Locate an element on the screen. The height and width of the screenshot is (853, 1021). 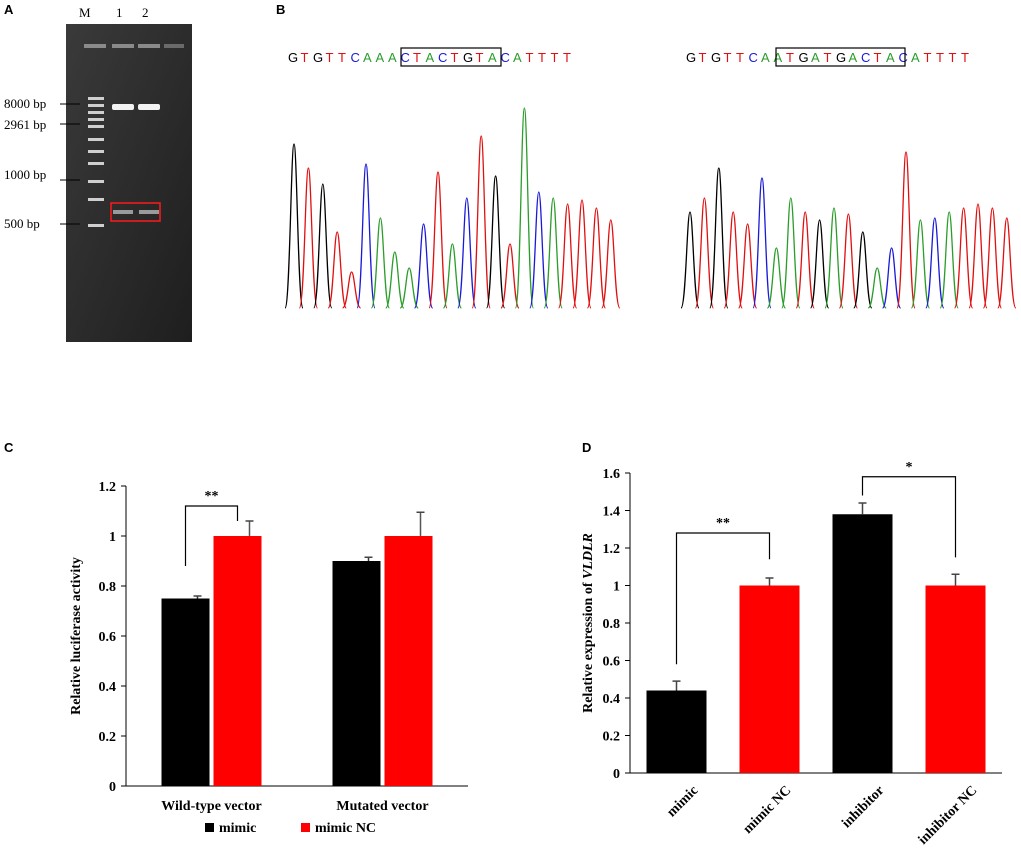
gel-marker-label: 500 bp is located at coordinates (22, 223).